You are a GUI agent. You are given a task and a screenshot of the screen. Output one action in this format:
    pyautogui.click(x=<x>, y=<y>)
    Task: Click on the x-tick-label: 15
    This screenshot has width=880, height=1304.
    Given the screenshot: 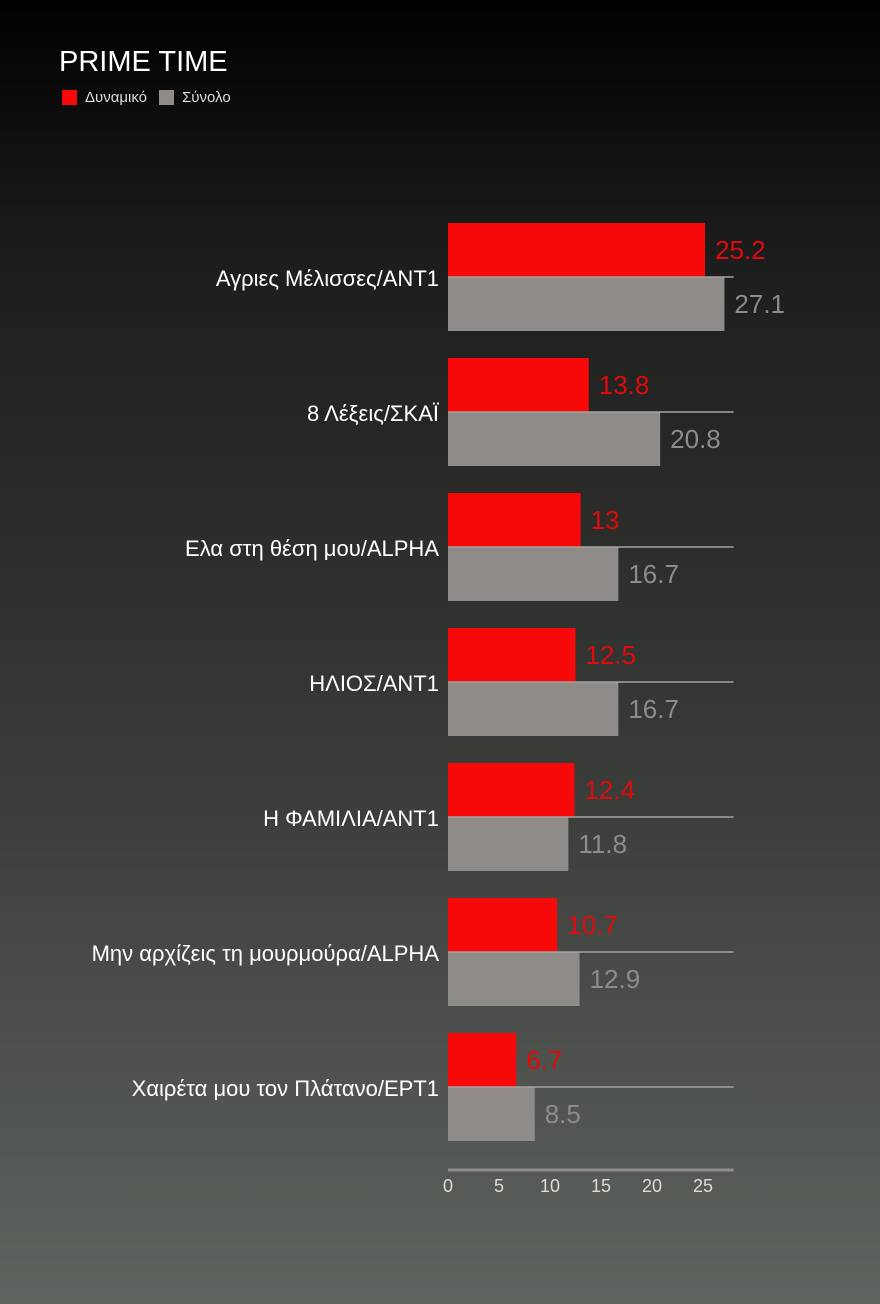 What is the action you would take?
    pyautogui.click(x=601, y=1186)
    